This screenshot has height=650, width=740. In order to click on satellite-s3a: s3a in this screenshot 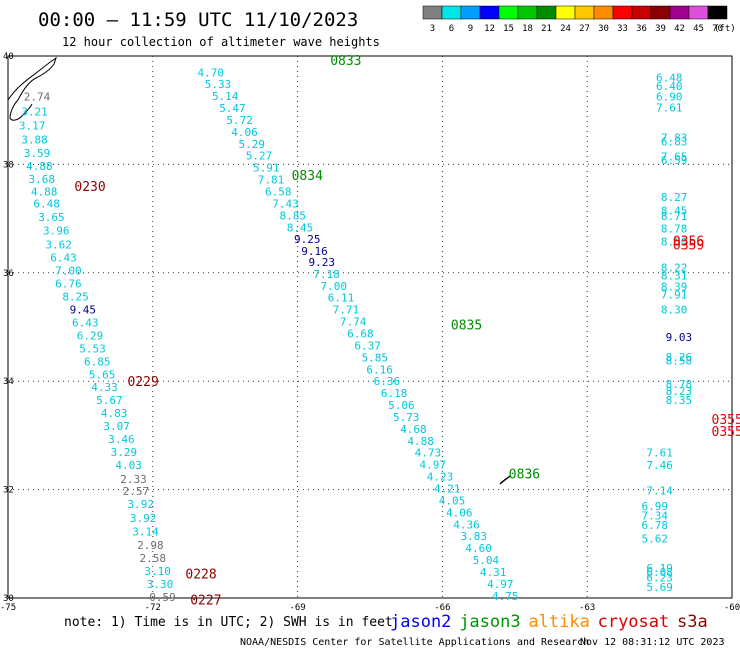, I will do `click(692, 622)`.